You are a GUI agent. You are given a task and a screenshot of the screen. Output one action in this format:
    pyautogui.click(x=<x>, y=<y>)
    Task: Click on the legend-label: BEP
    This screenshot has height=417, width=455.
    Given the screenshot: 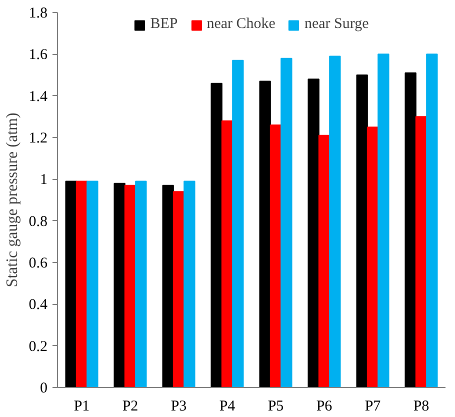 What is the action you would take?
    pyautogui.click(x=164, y=24)
    